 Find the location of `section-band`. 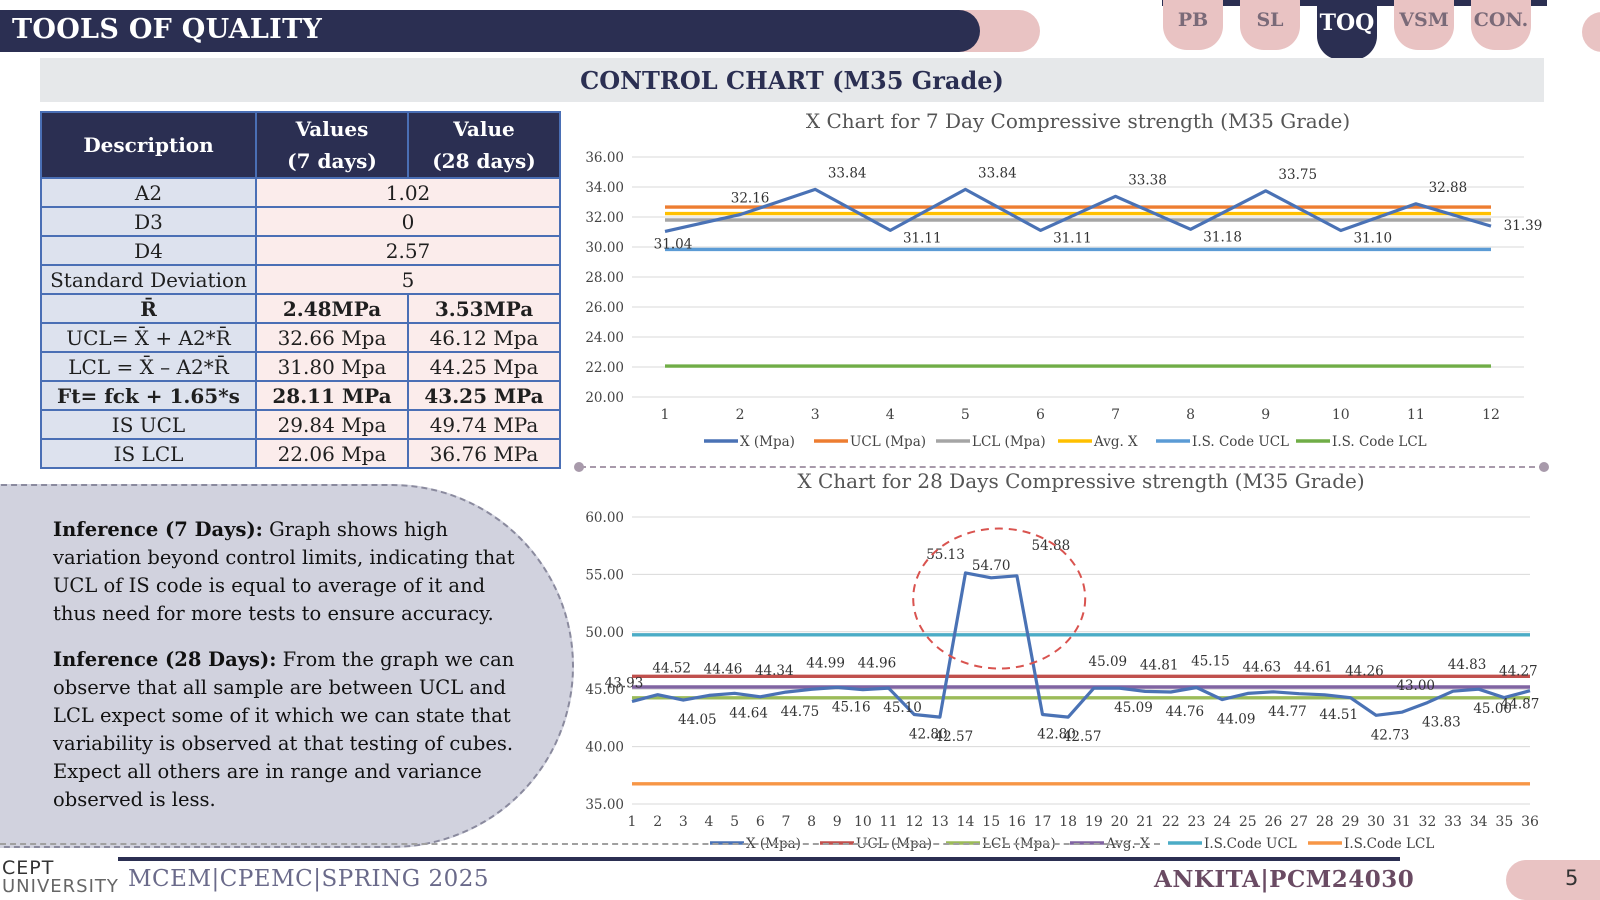

section-band is located at coordinates (792, 80).